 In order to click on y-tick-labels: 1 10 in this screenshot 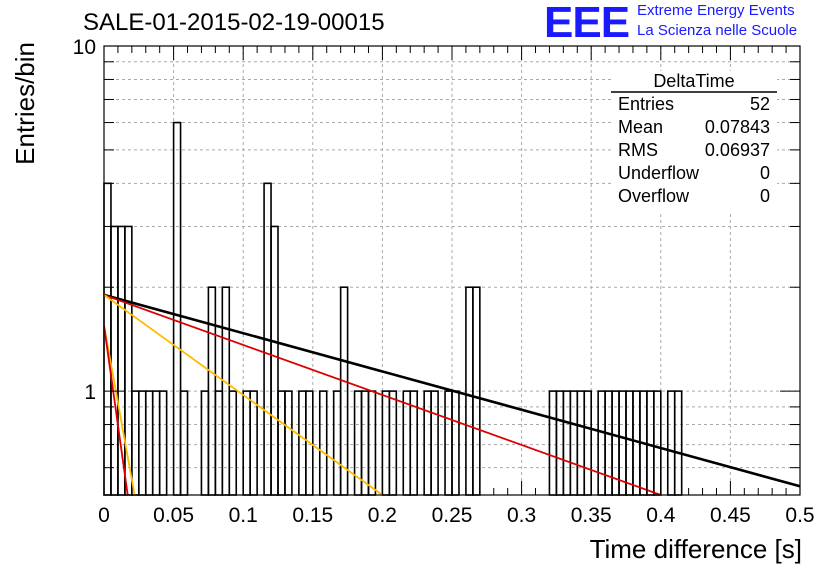, I will do `click(84, 220)`.